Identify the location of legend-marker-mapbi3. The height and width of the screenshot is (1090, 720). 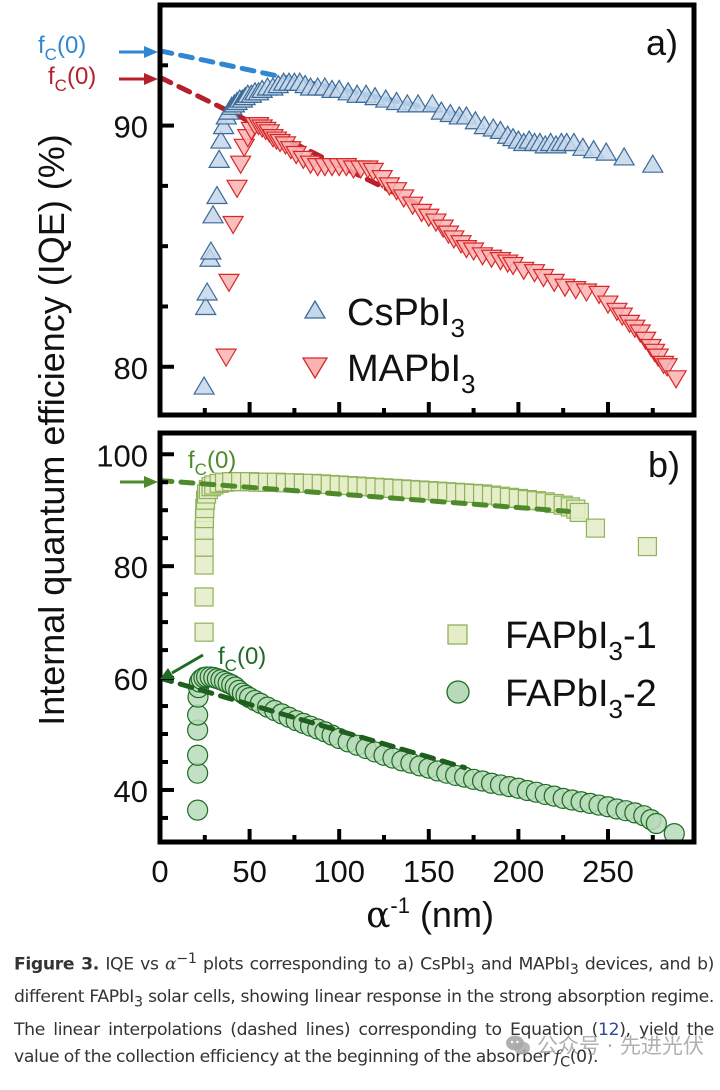
(315, 368).